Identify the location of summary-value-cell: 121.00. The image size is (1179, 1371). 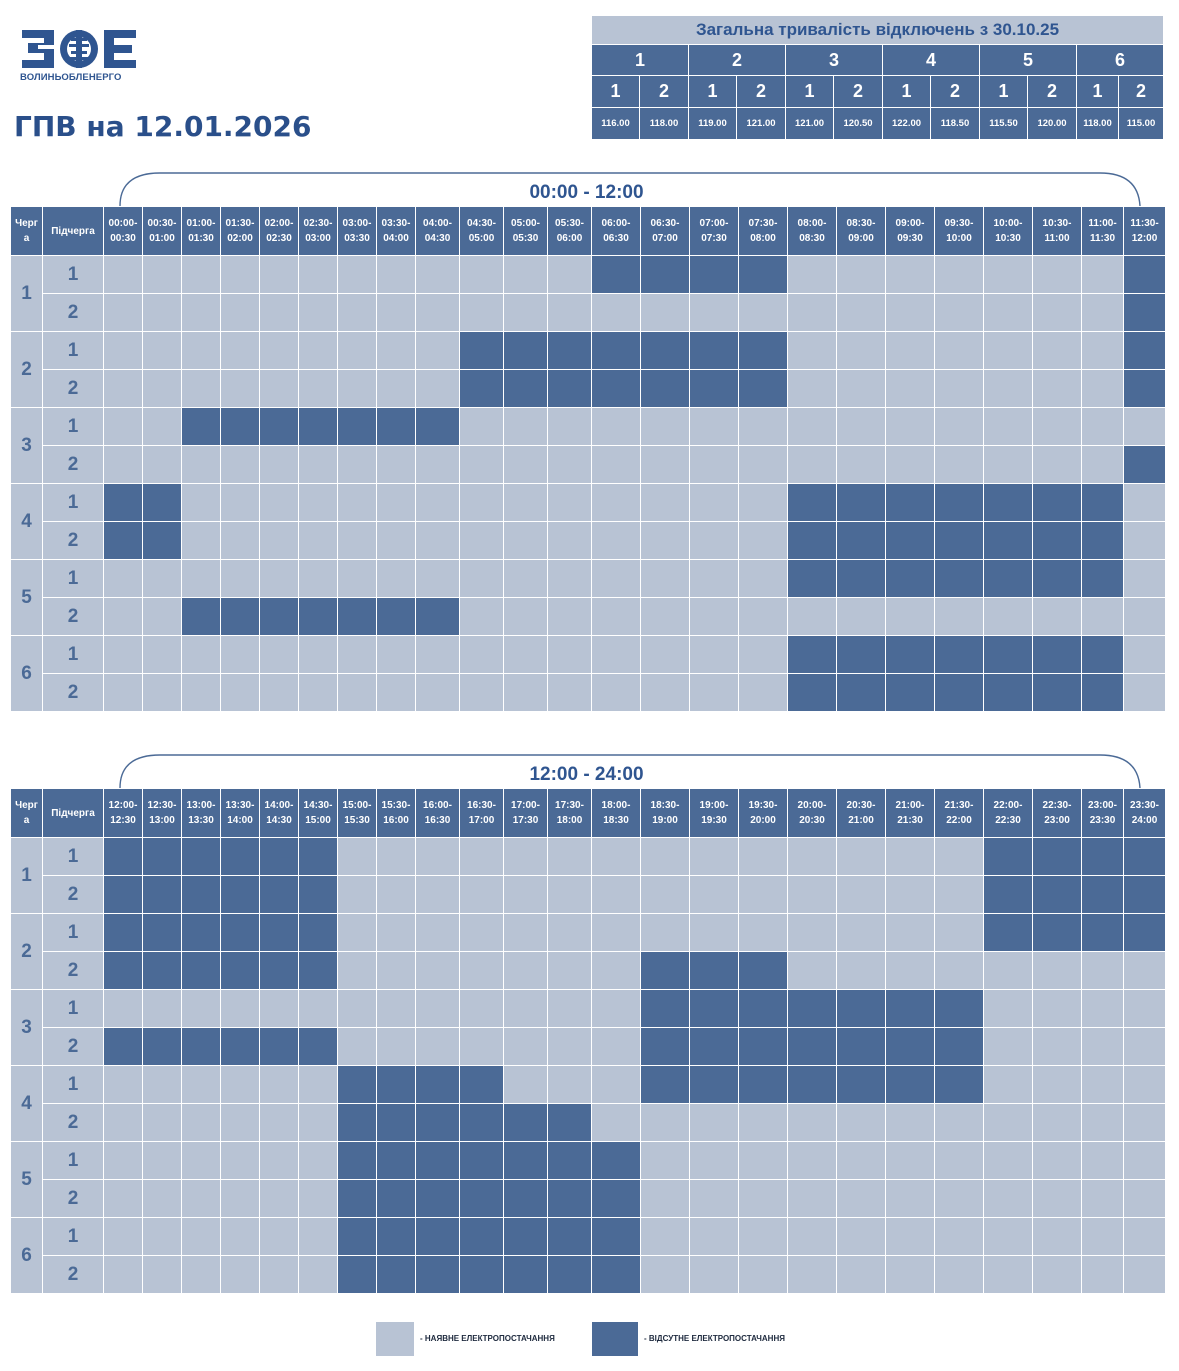
(761, 123).